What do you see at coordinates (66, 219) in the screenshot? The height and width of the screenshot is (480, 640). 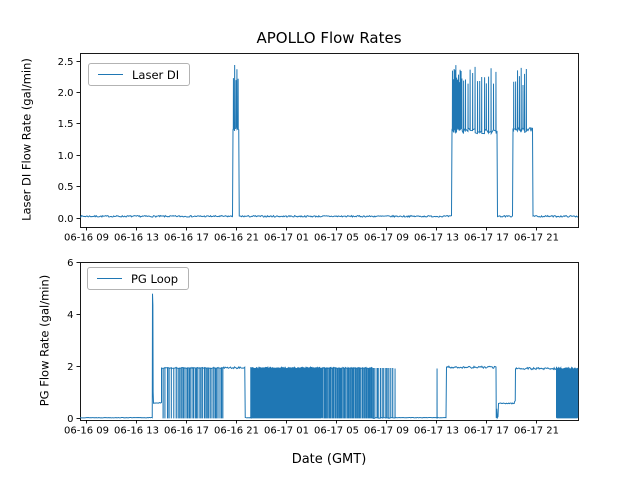 I see `y-tick-label: 0.0` at bounding box center [66, 219].